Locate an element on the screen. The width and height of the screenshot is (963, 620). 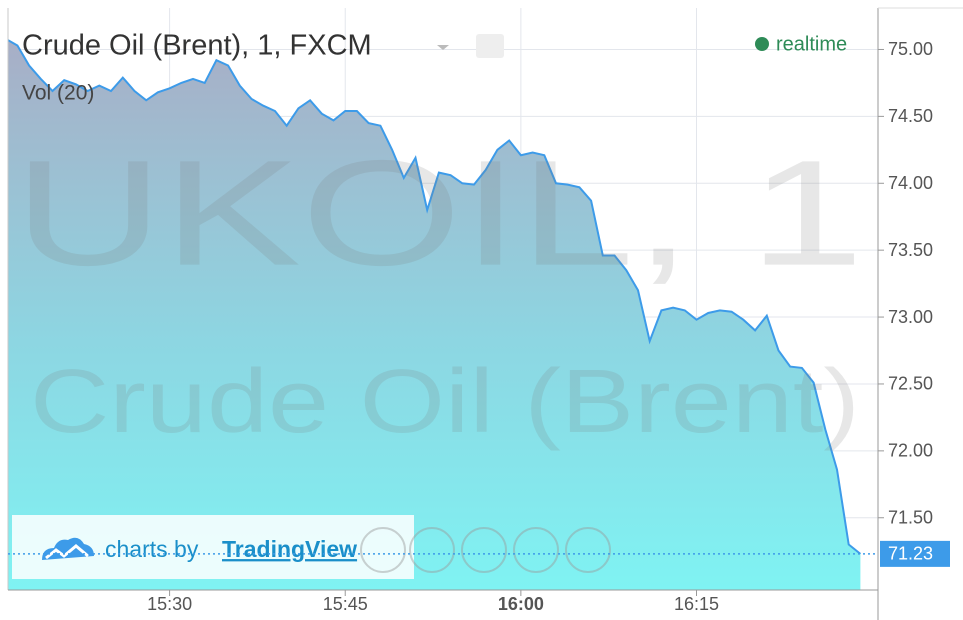
branding-prefix: charts by is located at coordinates (152, 549).